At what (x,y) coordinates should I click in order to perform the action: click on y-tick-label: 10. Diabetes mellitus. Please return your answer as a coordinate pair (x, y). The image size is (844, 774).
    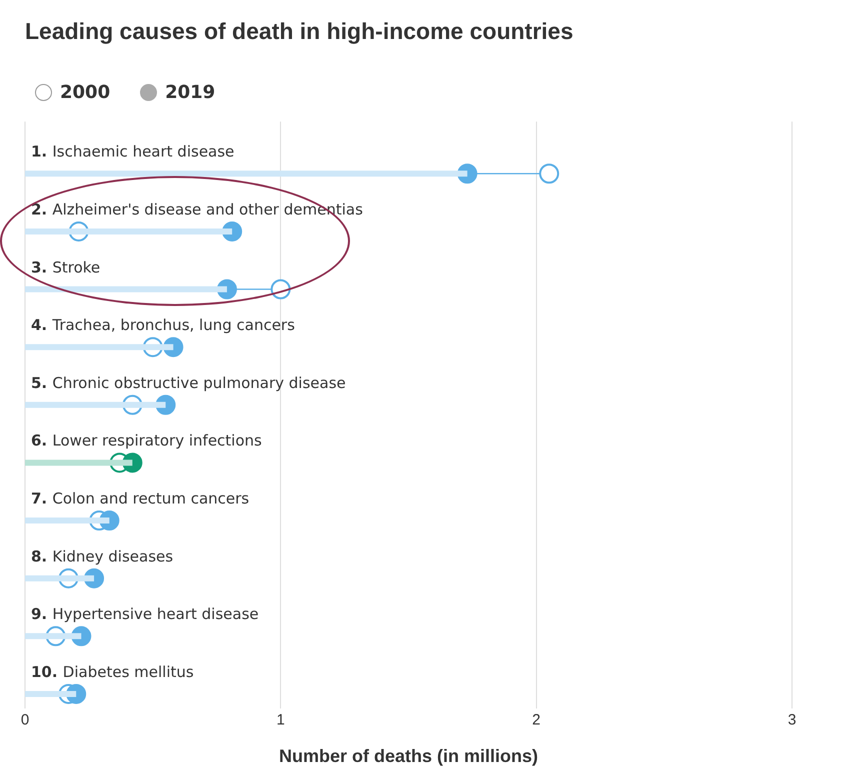
    Looking at the image, I should click on (112, 671).